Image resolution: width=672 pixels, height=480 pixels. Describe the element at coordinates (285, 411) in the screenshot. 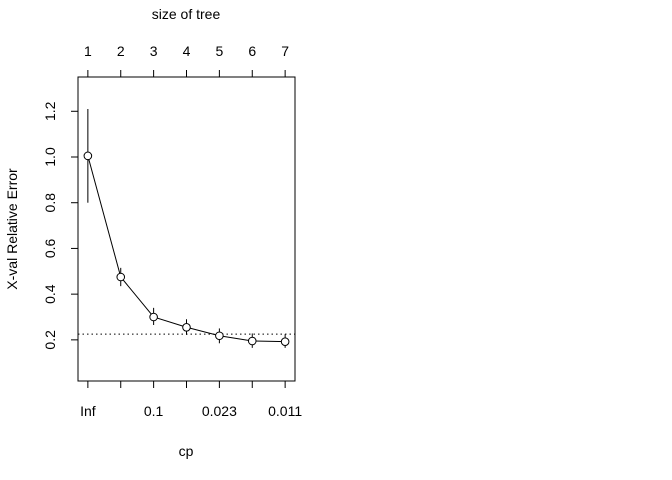

I see `bottom-tick-label: 0.011` at that location.